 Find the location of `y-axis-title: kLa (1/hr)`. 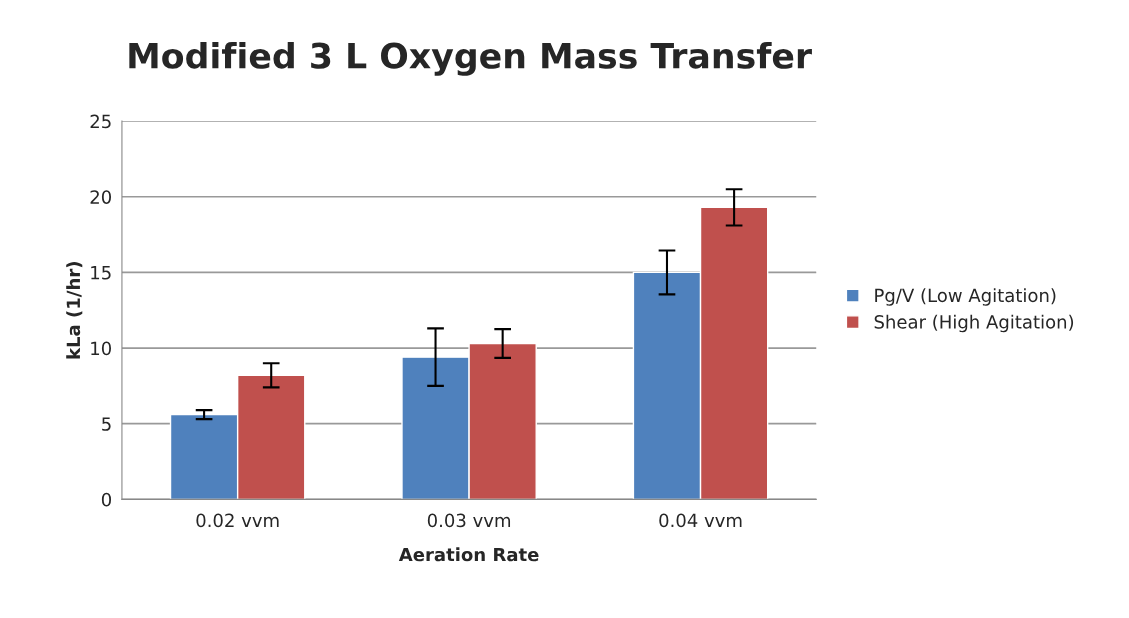

y-axis-title: kLa (1/hr) is located at coordinates (74, 310).